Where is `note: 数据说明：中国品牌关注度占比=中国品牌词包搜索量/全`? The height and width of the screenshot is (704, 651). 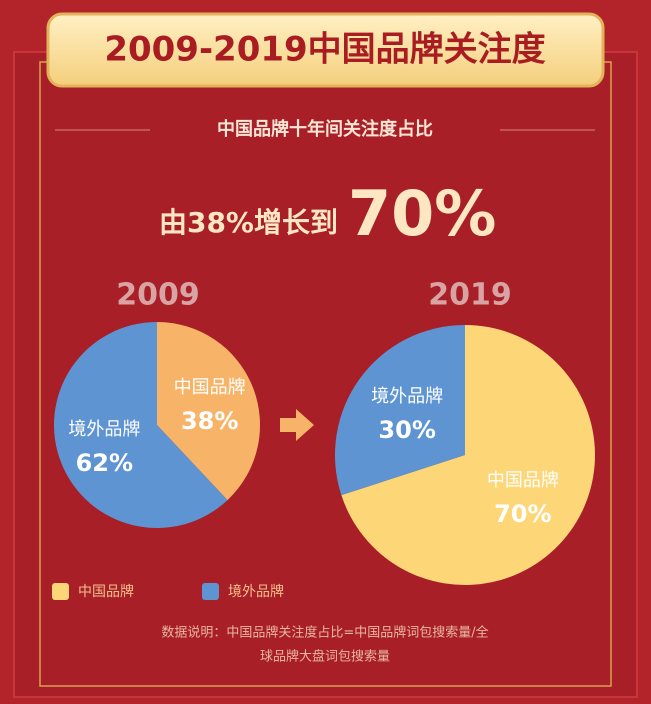
note: 数据说明：中国品牌关注度占比=中国品牌词包搜索量/全 is located at coordinates (324, 633).